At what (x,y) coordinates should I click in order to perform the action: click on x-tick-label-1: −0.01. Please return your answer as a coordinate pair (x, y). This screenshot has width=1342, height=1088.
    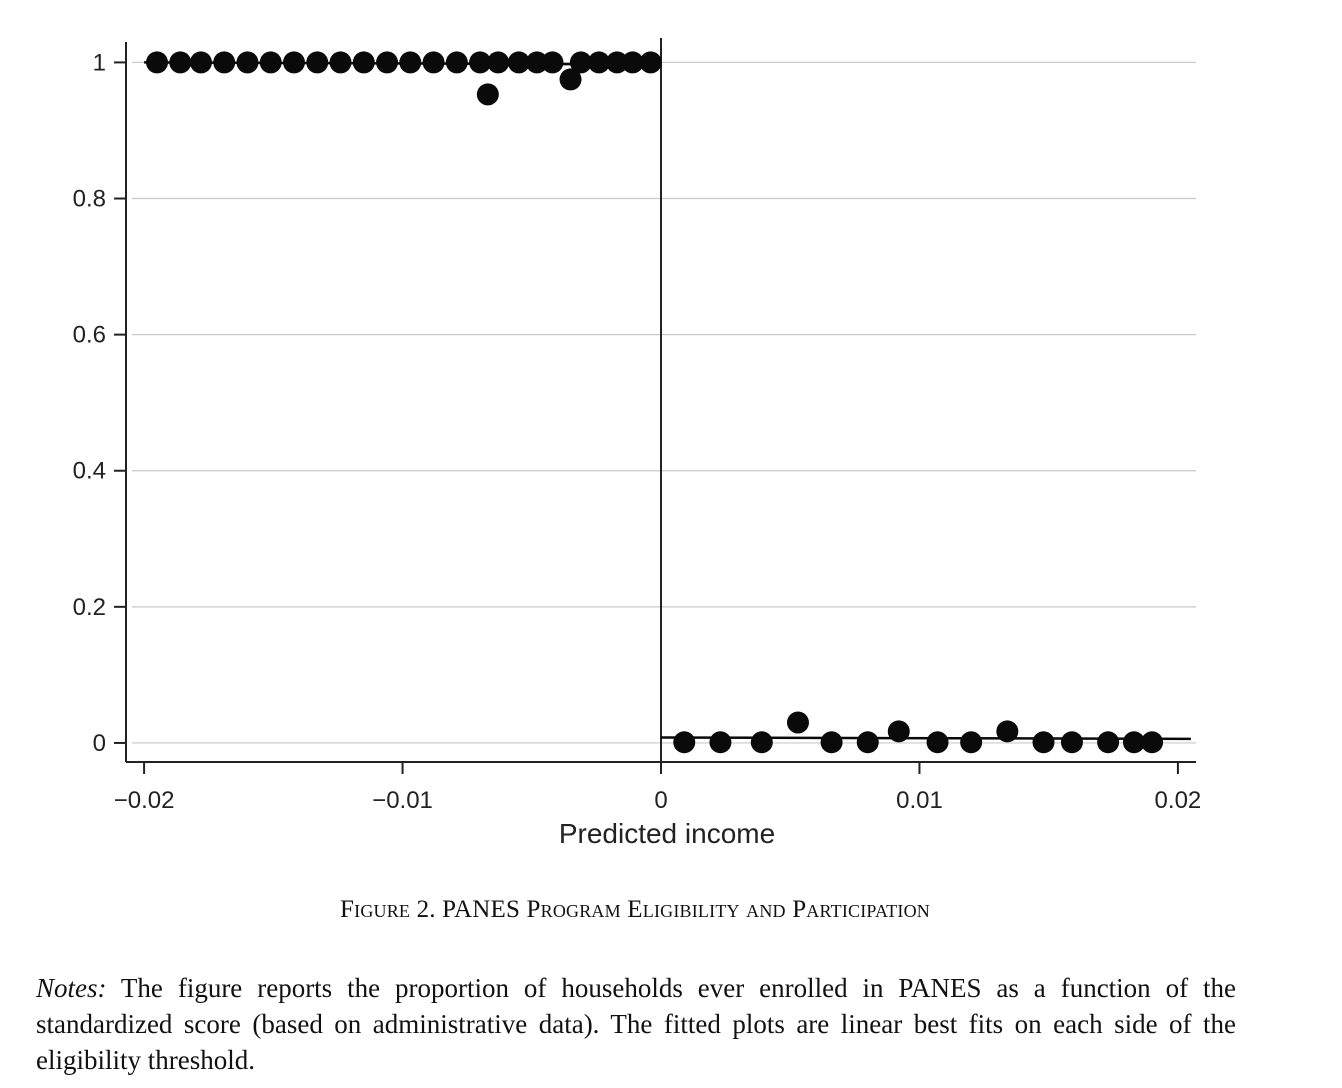
    Looking at the image, I should click on (402, 800).